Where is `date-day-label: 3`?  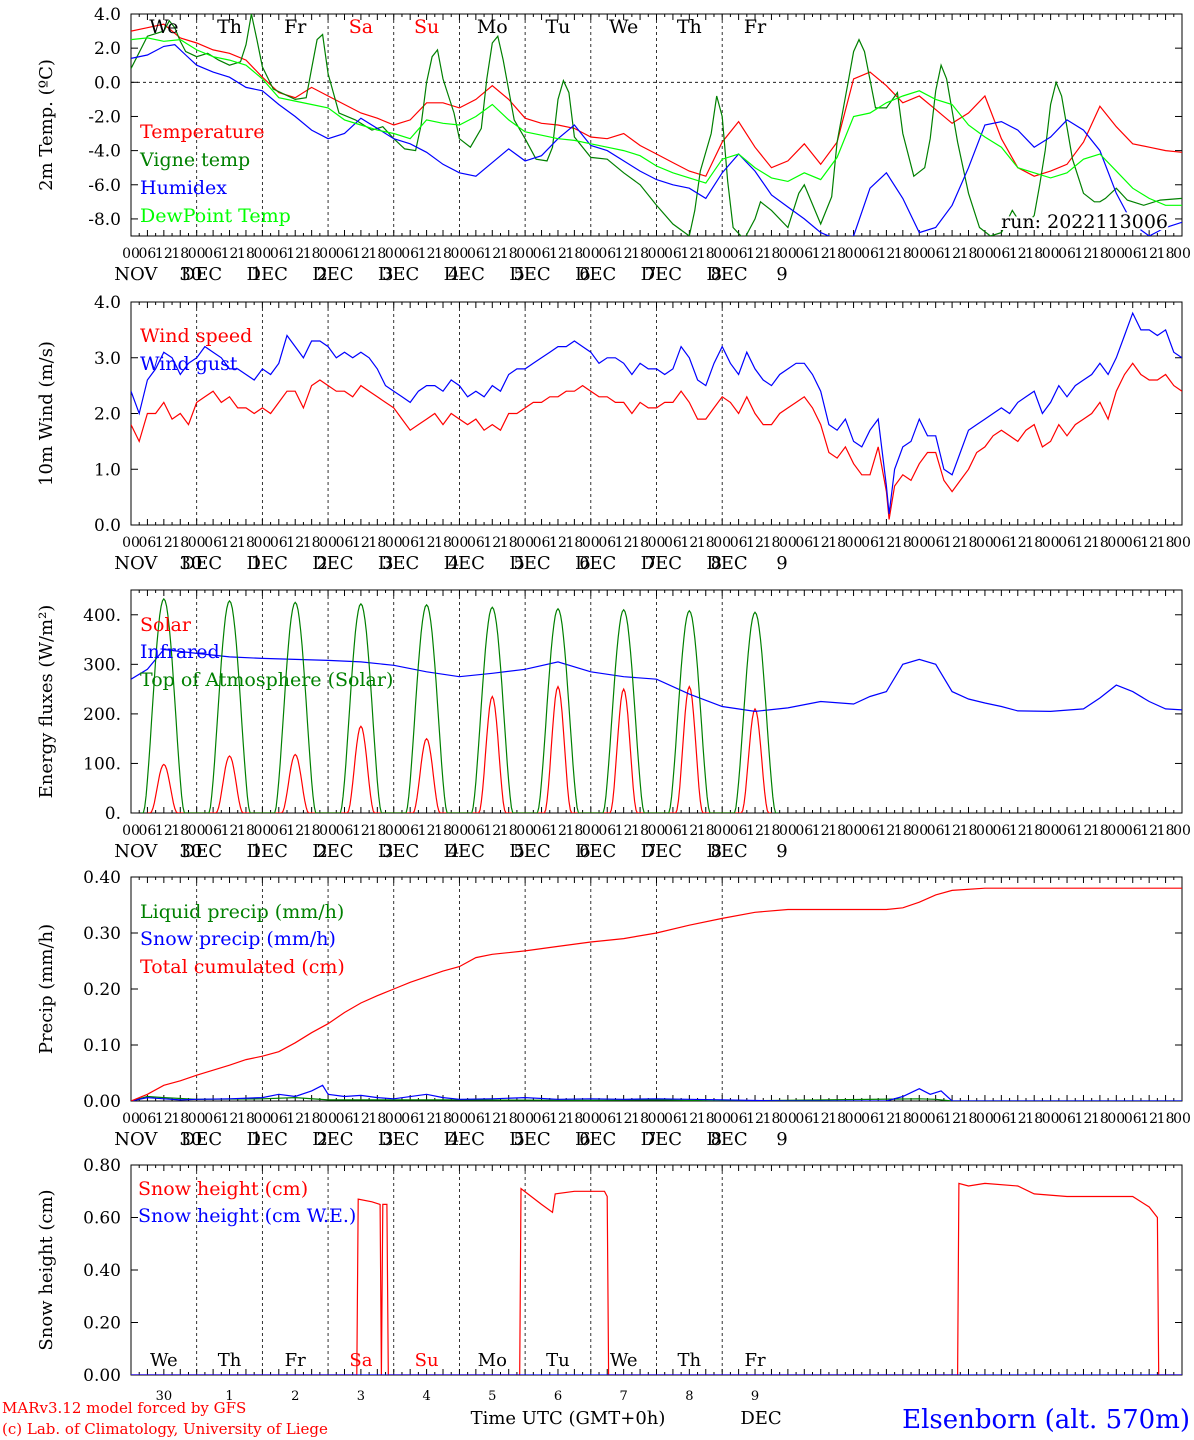
date-day-label: 3 is located at coordinates (387, 563).